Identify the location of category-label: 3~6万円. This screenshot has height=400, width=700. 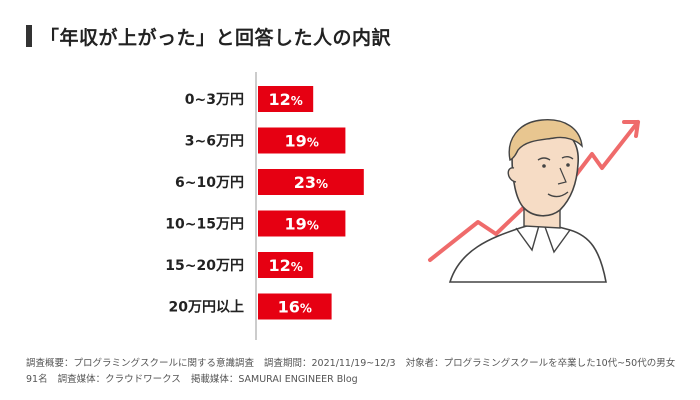
(214, 142).